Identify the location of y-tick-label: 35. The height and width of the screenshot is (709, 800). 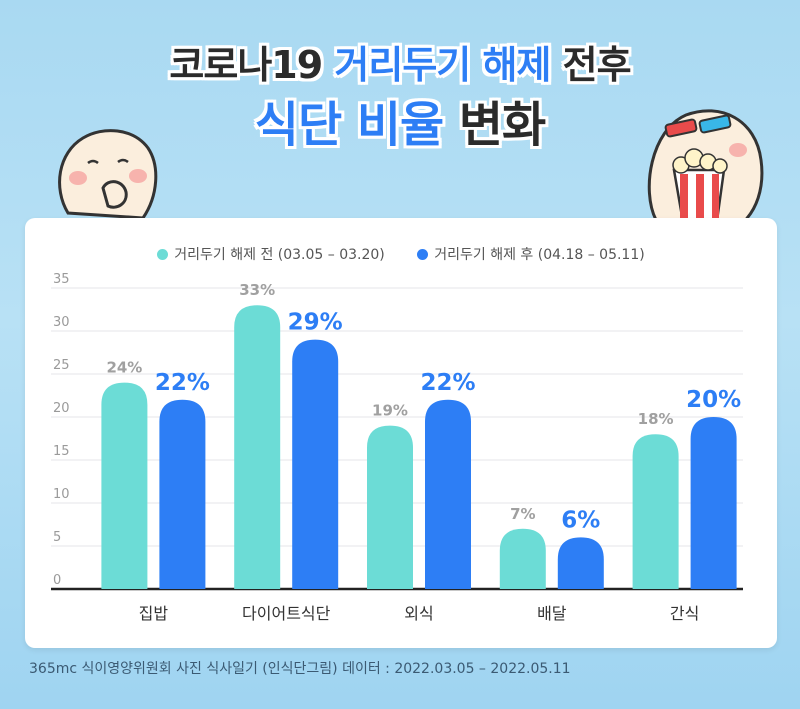
(61, 279).